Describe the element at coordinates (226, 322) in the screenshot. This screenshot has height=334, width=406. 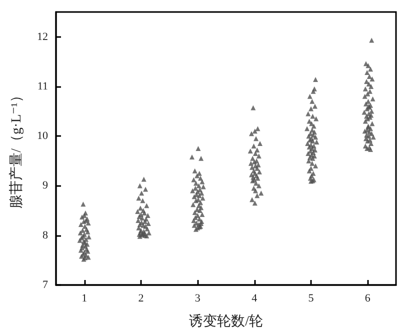
I see `x-axis-title: 诱变轮数/轮` at that location.